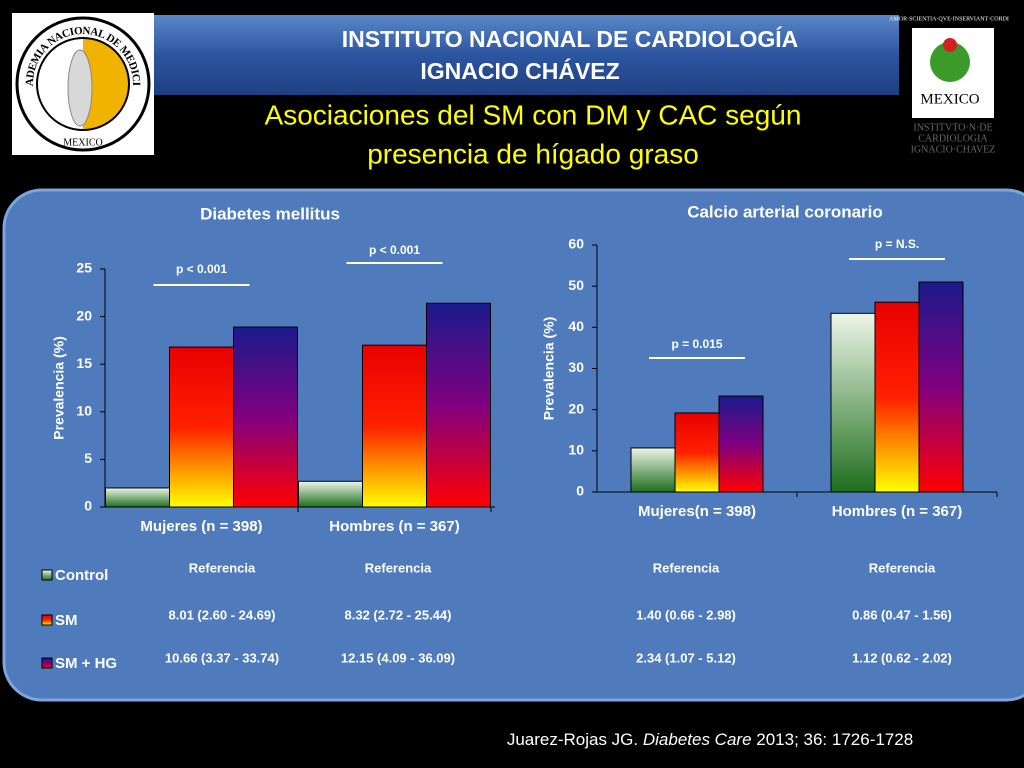 The image size is (1024, 768). What do you see at coordinates (81, 575) in the screenshot?
I see `legend-label: Control` at bounding box center [81, 575].